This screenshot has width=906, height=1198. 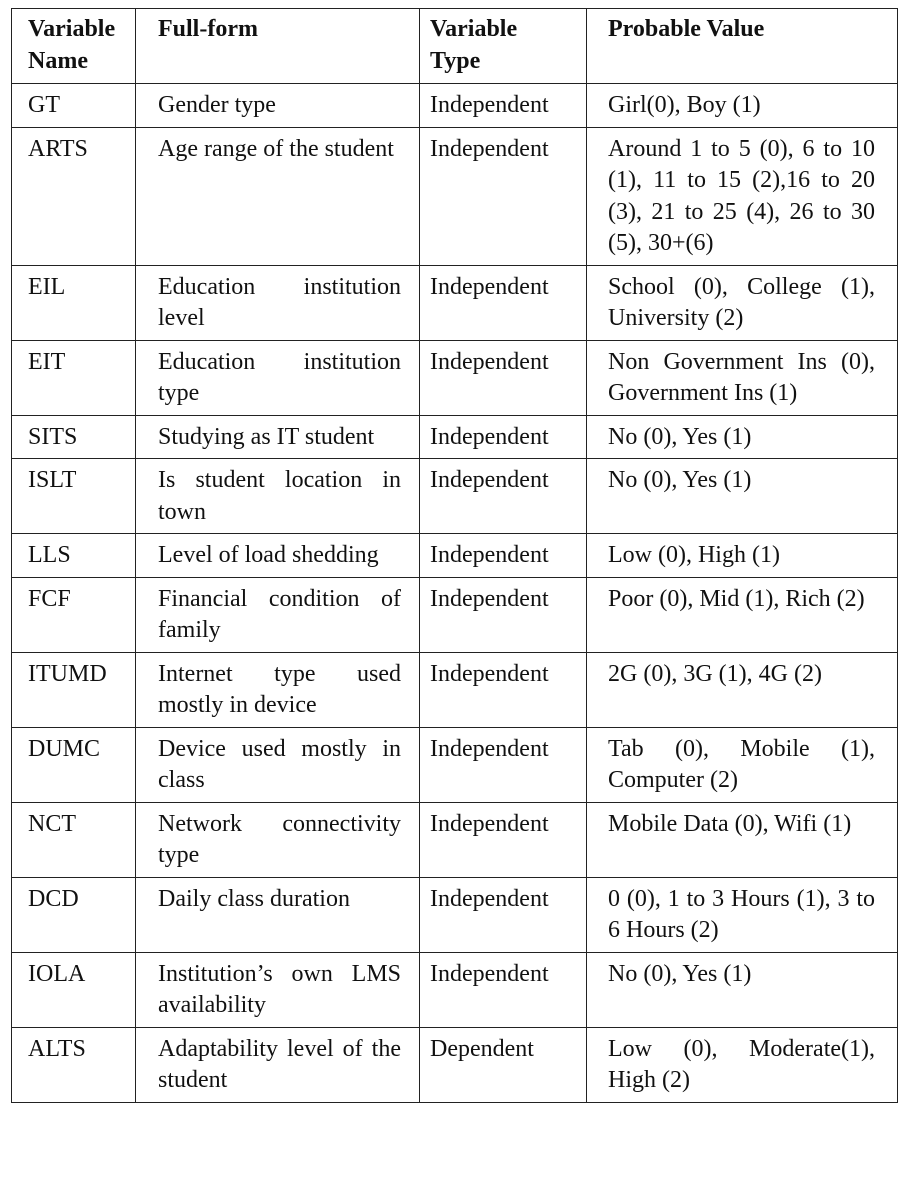 I want to click on cell-variable-name: EIL, so click(x=73, y=302).